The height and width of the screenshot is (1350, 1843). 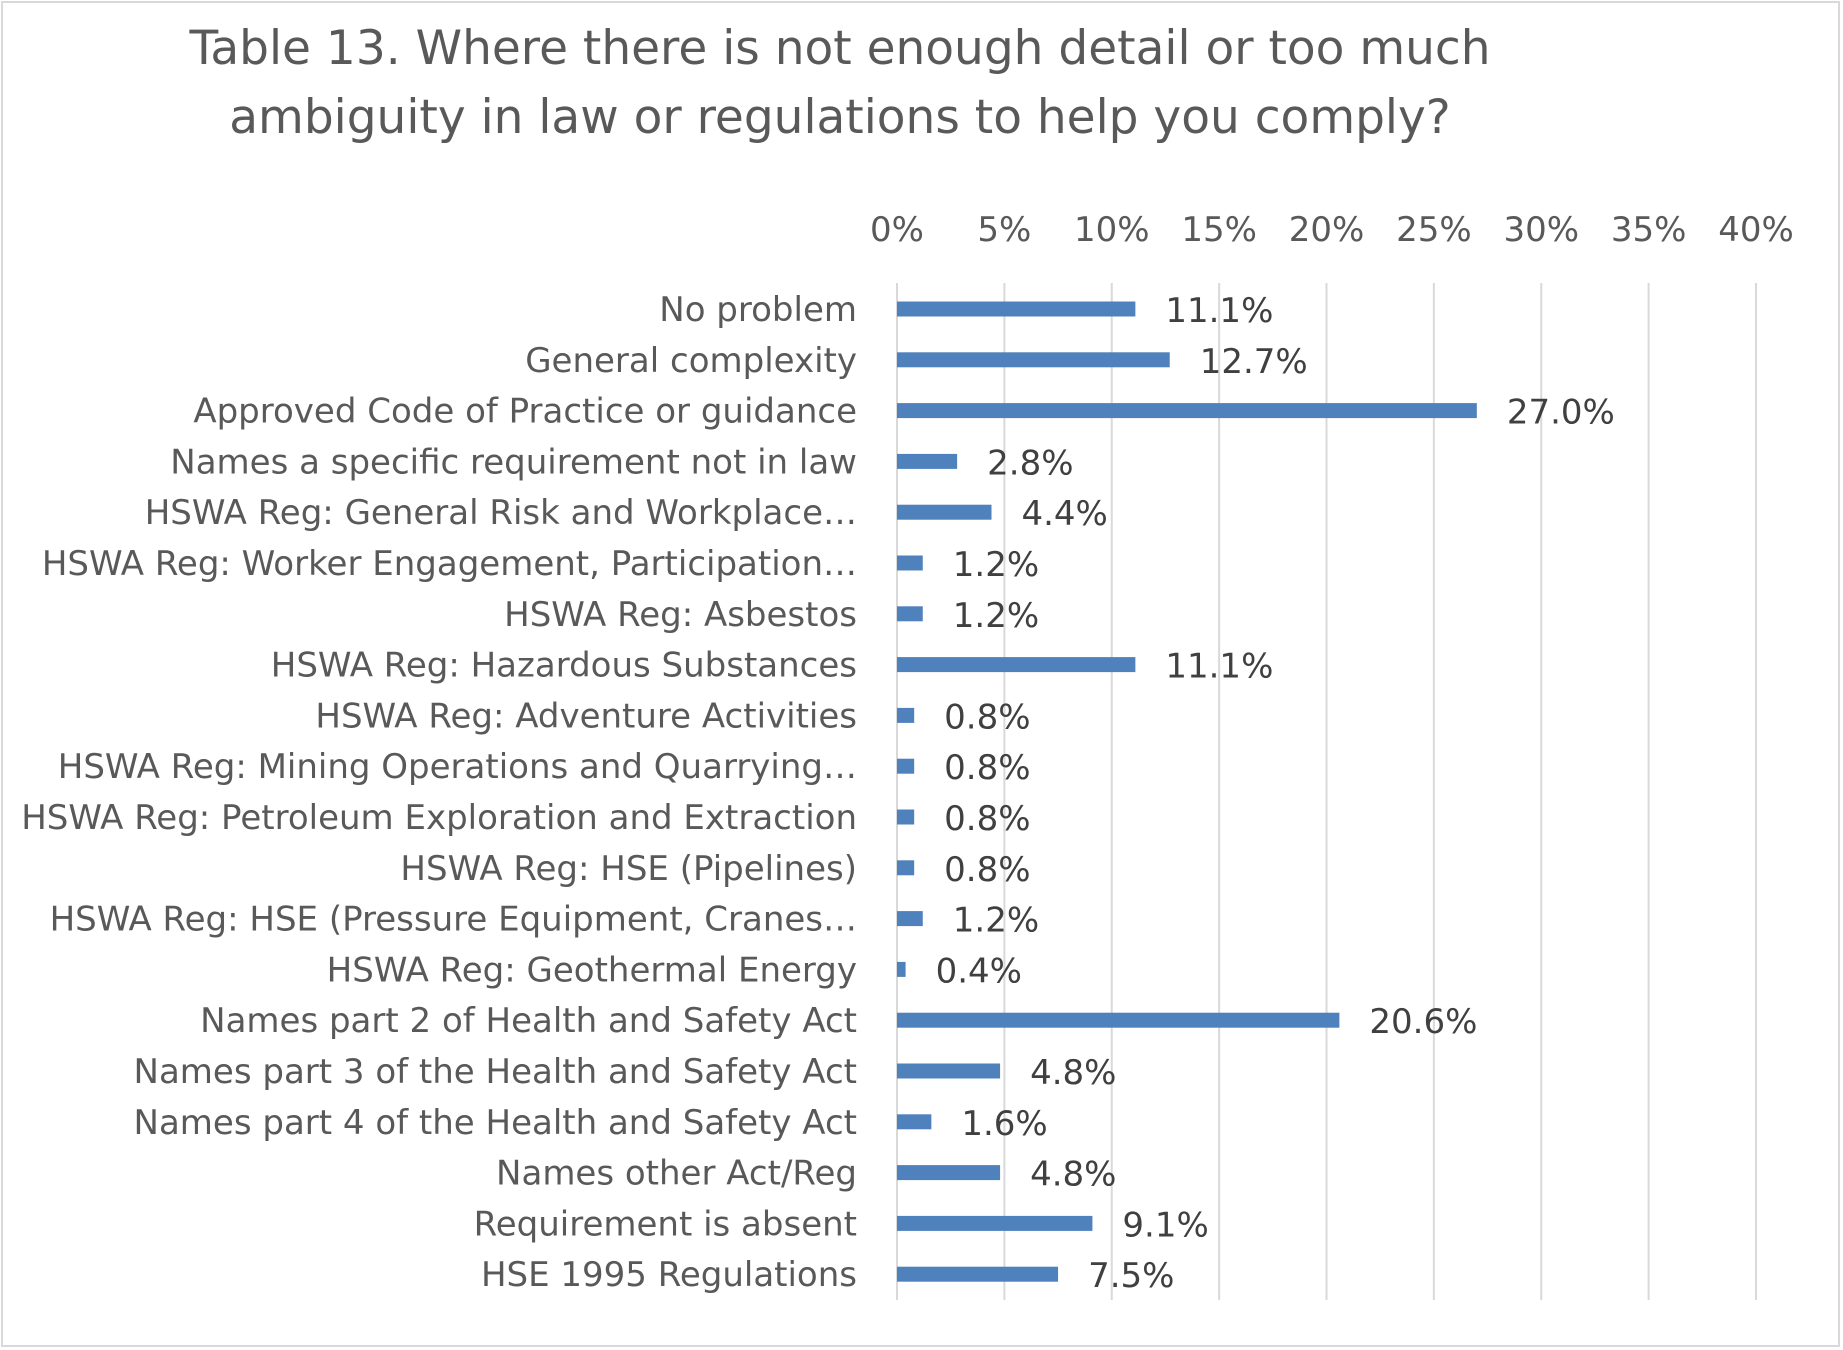 I want to click on x-tick-label-40: 40%, so click(x=1756, y=230).